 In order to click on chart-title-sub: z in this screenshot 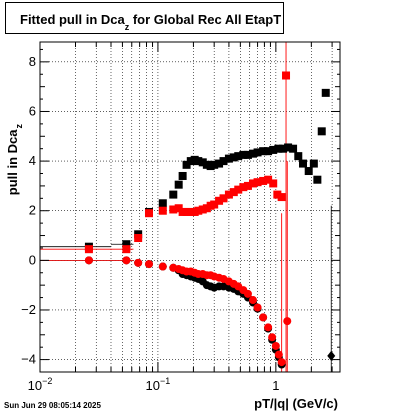, I will do `click(127, 27)`.